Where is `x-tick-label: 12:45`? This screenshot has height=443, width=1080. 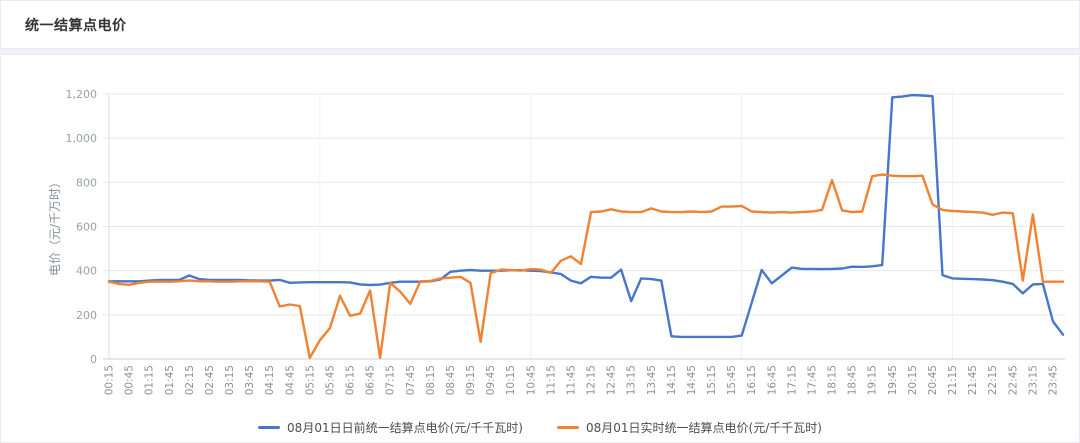
x-tick-label: 12:45 is located at coordinates (612, 380).